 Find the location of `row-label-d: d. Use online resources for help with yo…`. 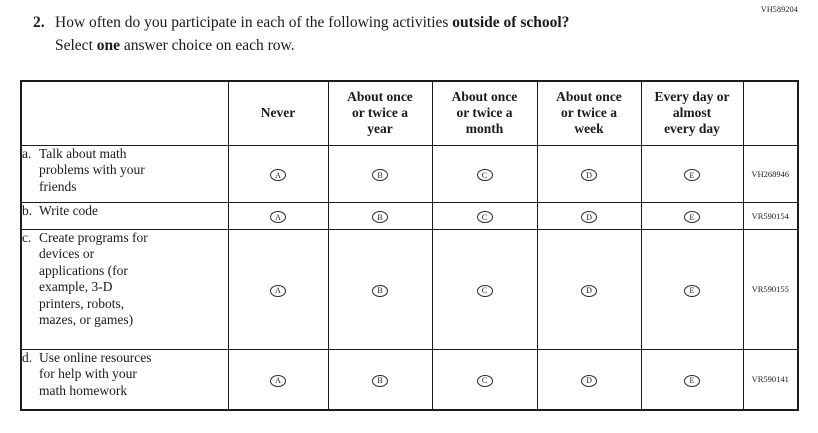

row-label-d: d. Use online resources for help with yo… is located at coordinates (124, 379).